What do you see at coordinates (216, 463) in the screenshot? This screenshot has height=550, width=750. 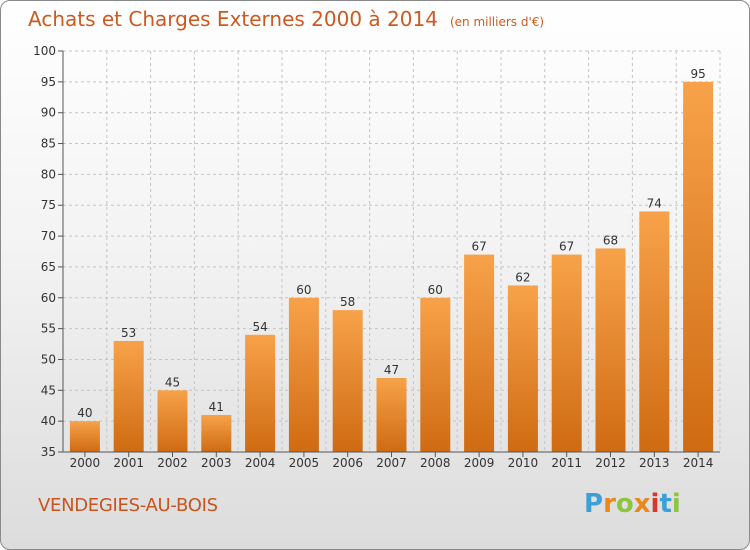 I see `x-tick-label: 2003` at bounding box center [216, 463].